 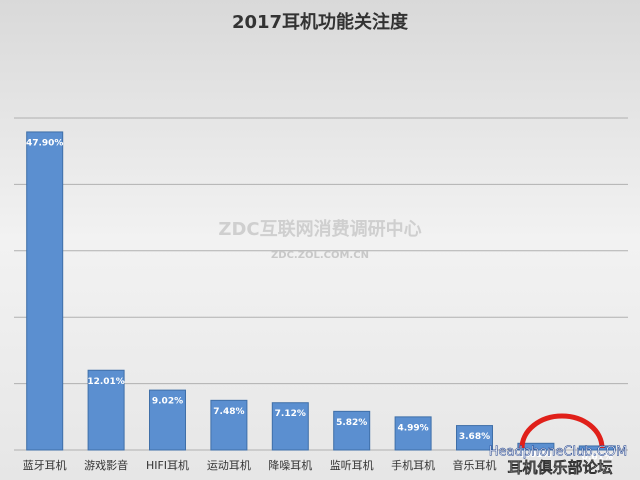 What do you see at coordinates (106, 382) in the screenshot?
I see `data-label: 12.01%` at bounding box center [106, 382].